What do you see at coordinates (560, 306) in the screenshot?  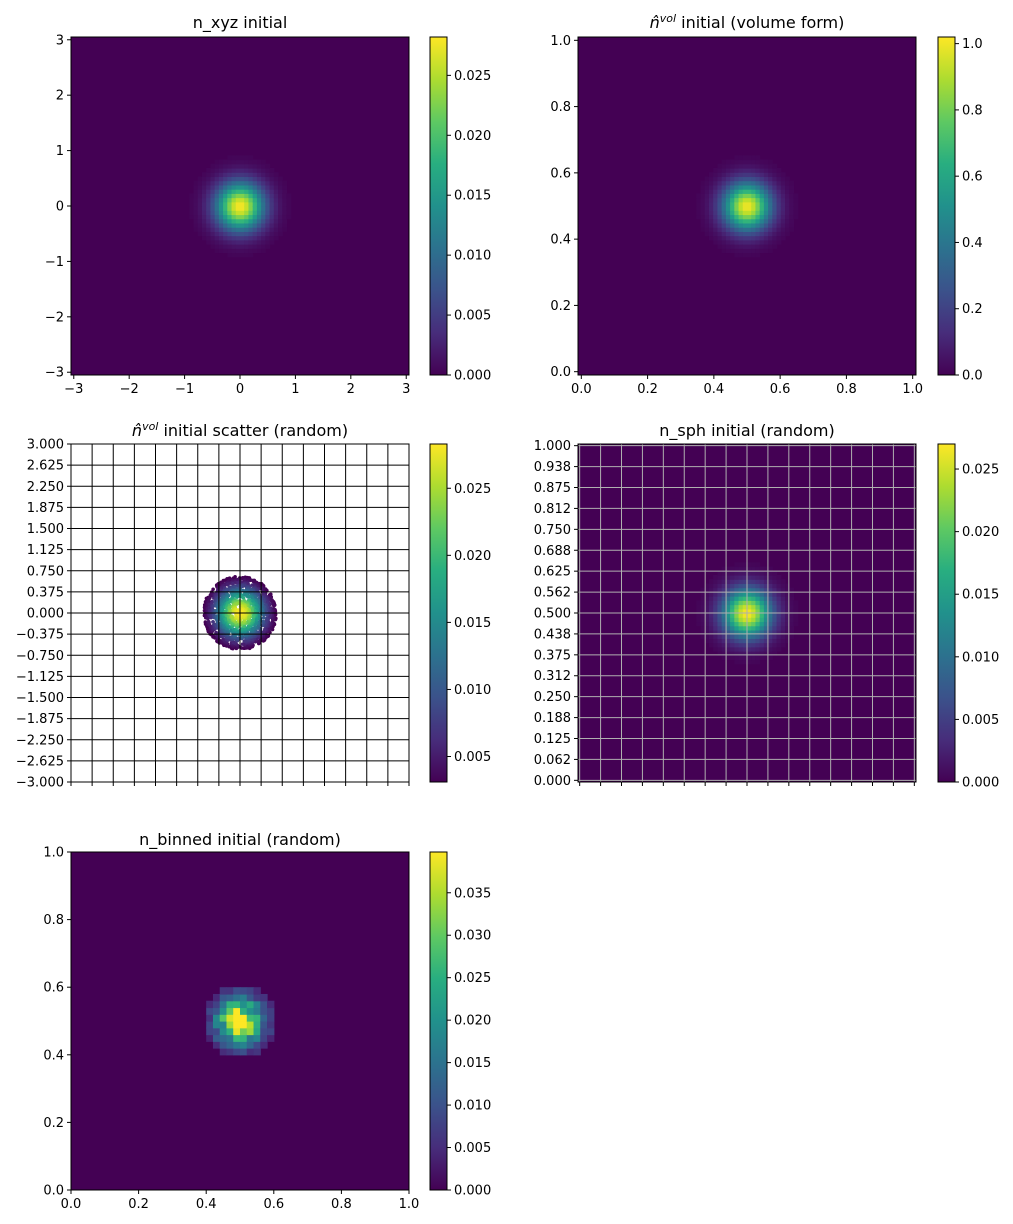 I see `y-tick-label: 0.2` at bounding box center [560, 306].